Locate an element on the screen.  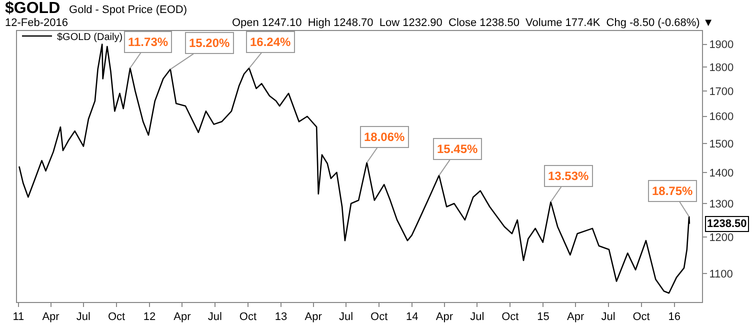
y-tick-label: 1800 is located at coordinates (721, 68).